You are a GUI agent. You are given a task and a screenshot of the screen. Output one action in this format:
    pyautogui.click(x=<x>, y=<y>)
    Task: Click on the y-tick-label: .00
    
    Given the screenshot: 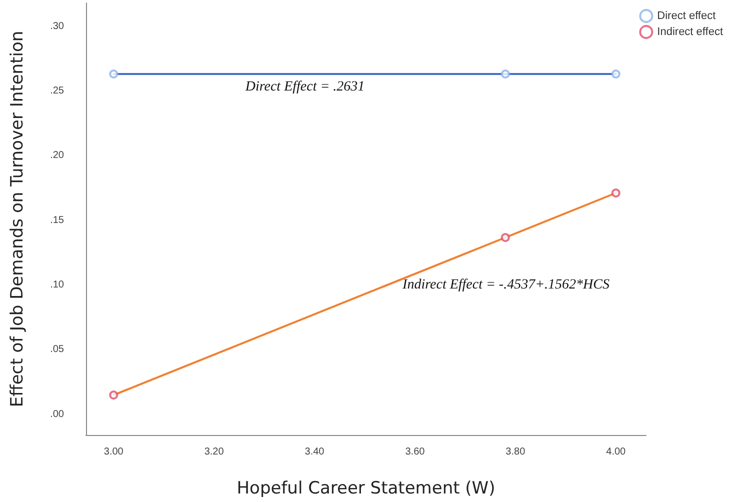 What is the action you would take?
    pyautogui.click(x=57, y=414)
    